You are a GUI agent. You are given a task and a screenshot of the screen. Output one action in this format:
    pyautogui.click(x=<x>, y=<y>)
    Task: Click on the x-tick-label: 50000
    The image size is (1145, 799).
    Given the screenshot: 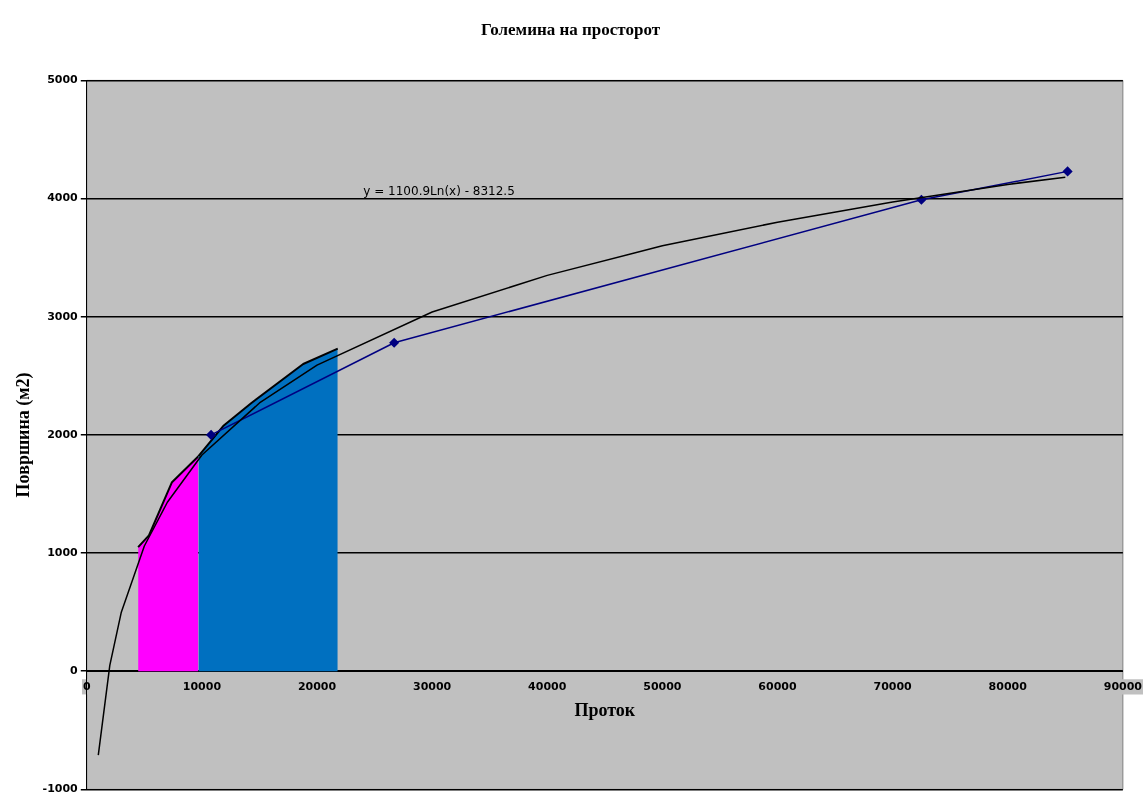 What is the action you would take?
    pyautogui.click(x=662, y=686)
    